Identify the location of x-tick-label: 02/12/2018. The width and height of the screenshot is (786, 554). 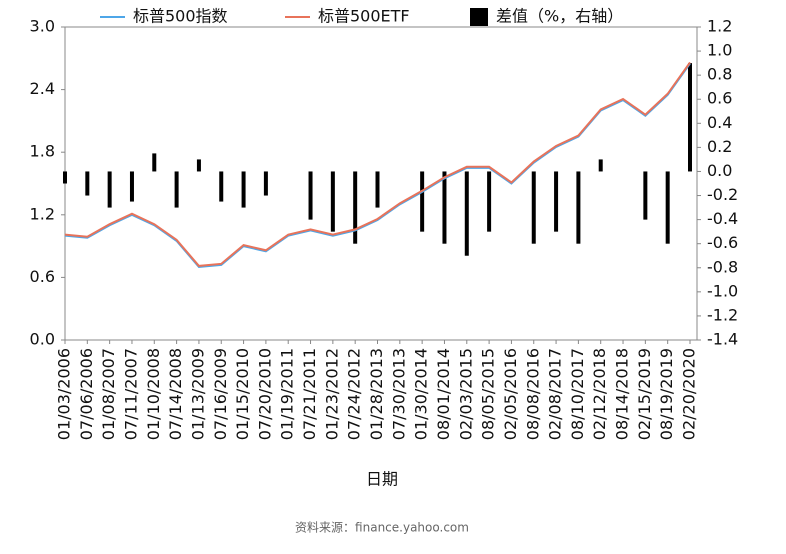
(599, 394).